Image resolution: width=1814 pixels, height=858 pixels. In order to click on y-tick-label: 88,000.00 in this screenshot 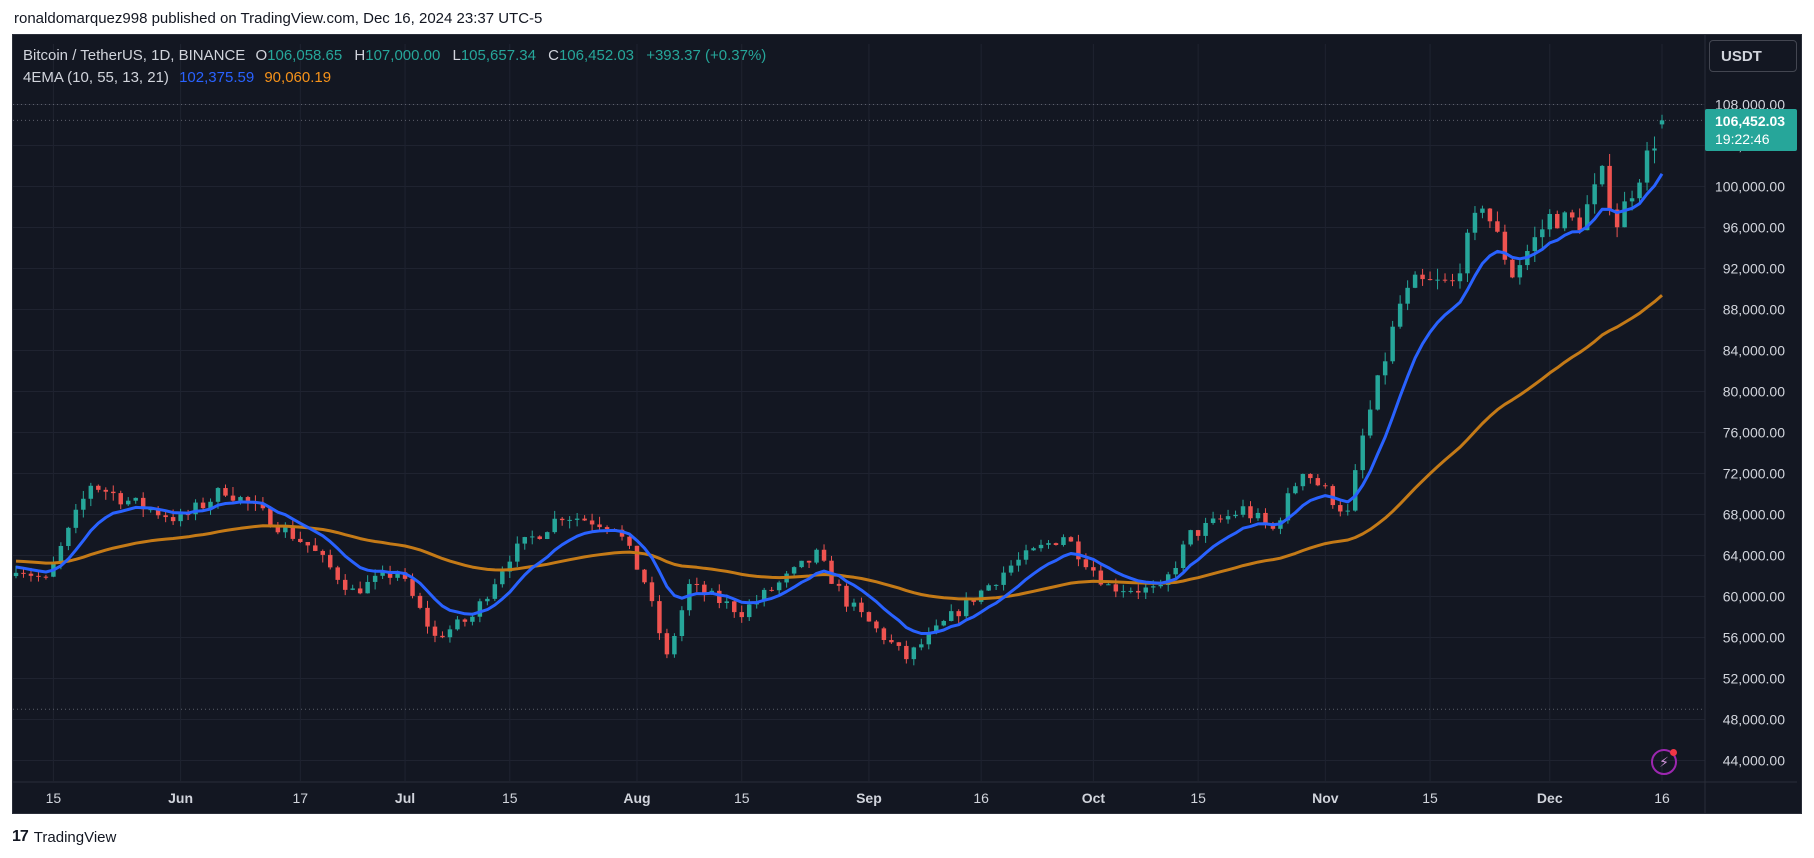, I will do `click(1754, 310)`.